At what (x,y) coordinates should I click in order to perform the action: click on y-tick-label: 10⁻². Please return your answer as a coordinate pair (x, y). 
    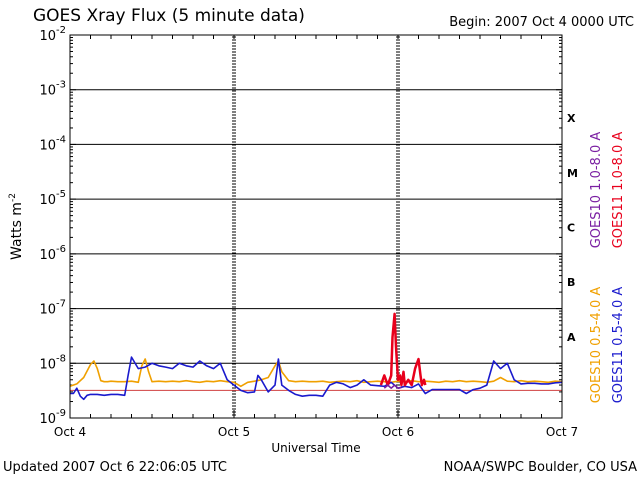
    Looking at the image, I should click on (52, 34).